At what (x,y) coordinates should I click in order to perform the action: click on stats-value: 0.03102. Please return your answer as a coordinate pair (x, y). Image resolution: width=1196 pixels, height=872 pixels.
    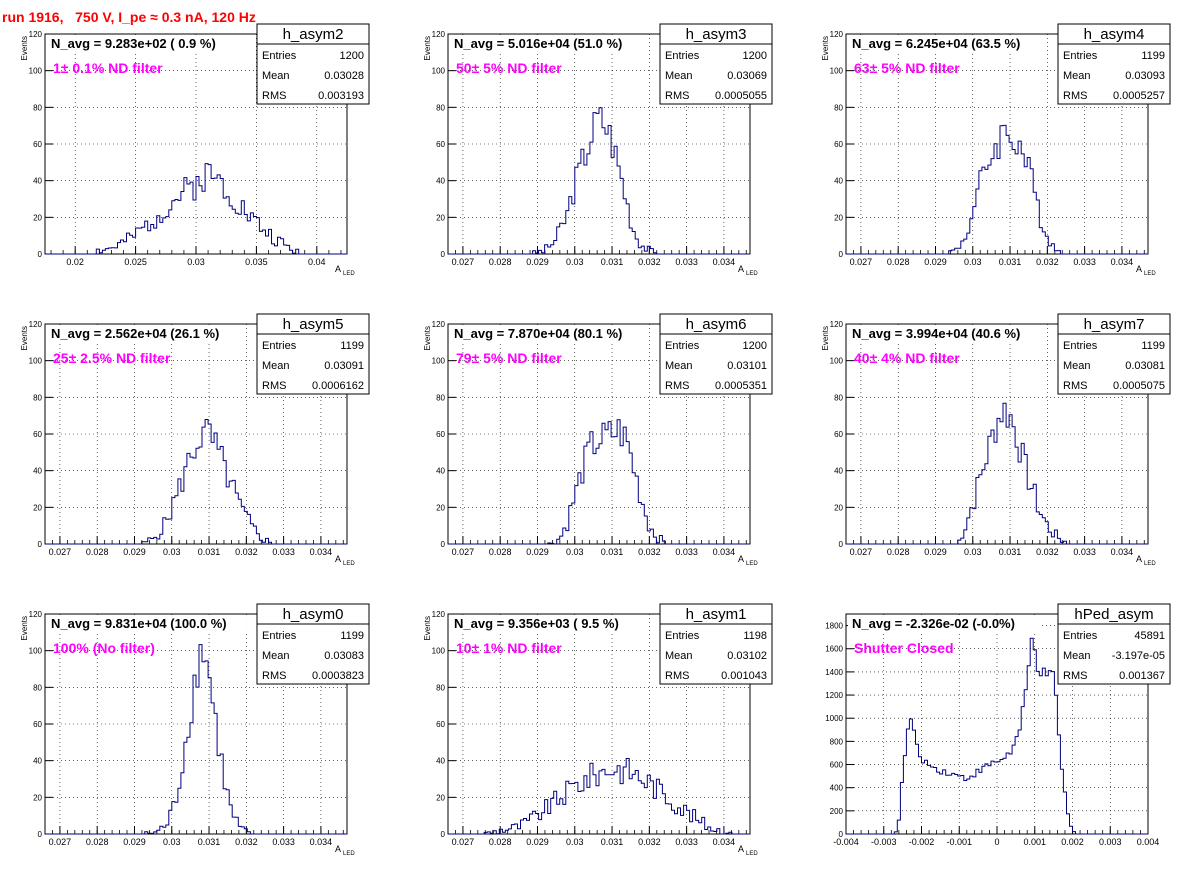
    Looking at the image, I should click on (747, 656).